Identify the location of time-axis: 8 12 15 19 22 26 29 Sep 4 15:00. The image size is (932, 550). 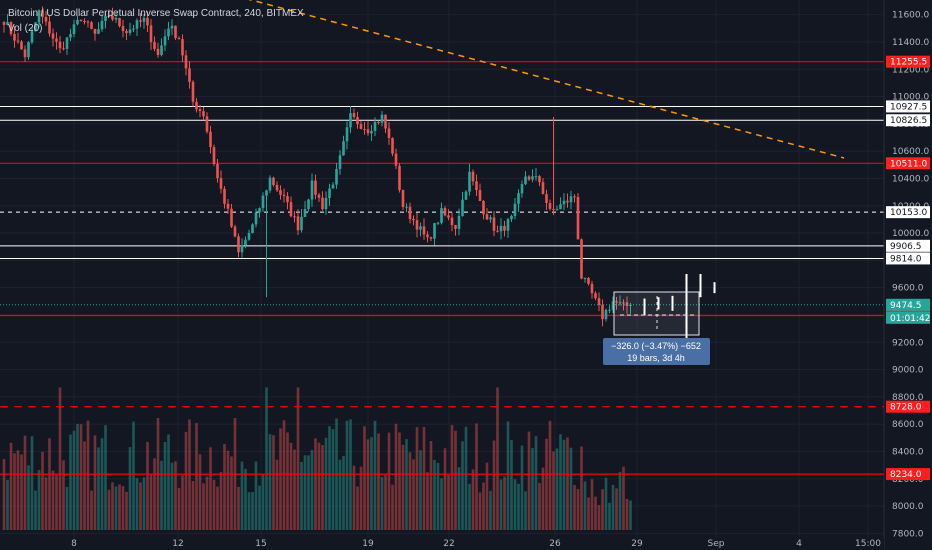
(442, 544).